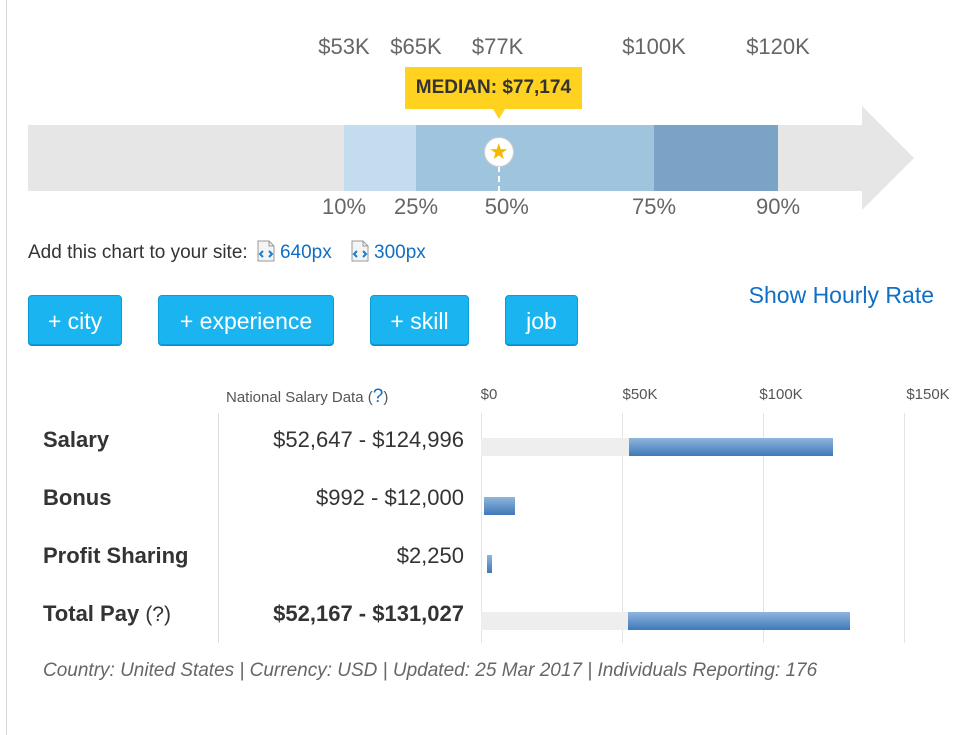 The width and height of the screenshot is (958, 735). I want to click on embed-row: Add this chart to your site: 640px 300px, so click(227, 252).